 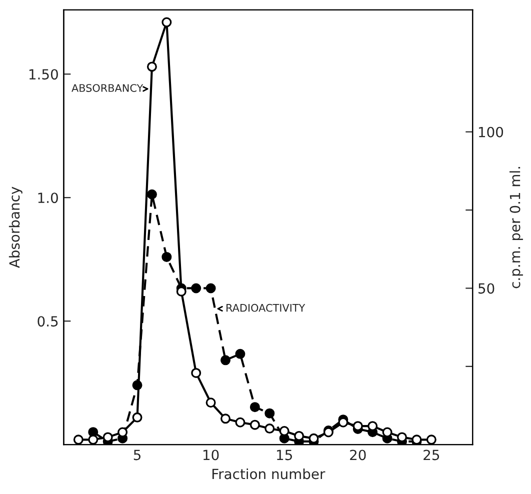 I want to click on y-tick-label: 1.50, so click(x=43, y=74).